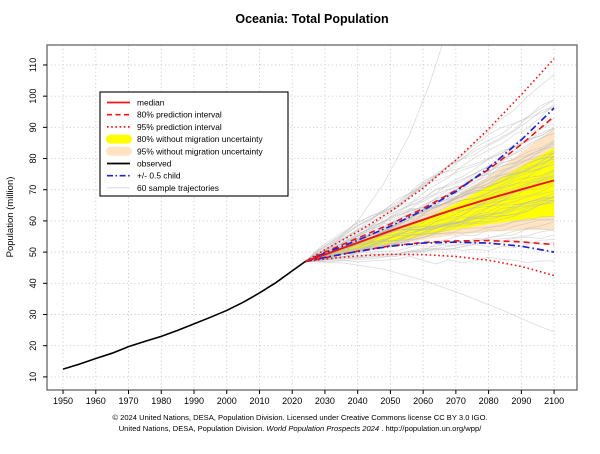 The width and height of the screenshot is (600, 454). What do you see at coordinates (200, 139) in the screenshot?
I see `legend-item-label: 80% without migration uncertainty` at bounding box center [200, 139].